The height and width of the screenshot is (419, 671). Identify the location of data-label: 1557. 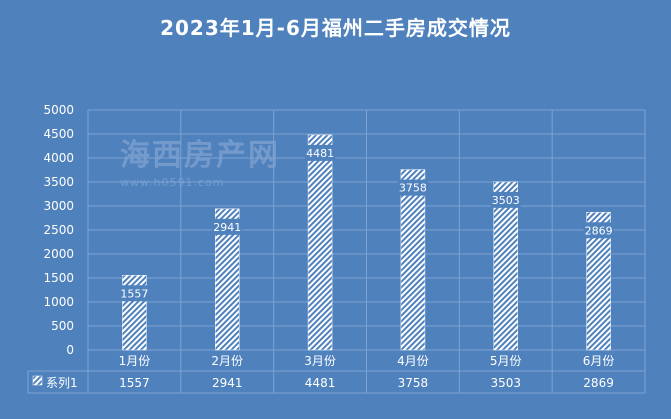
(134, 293).